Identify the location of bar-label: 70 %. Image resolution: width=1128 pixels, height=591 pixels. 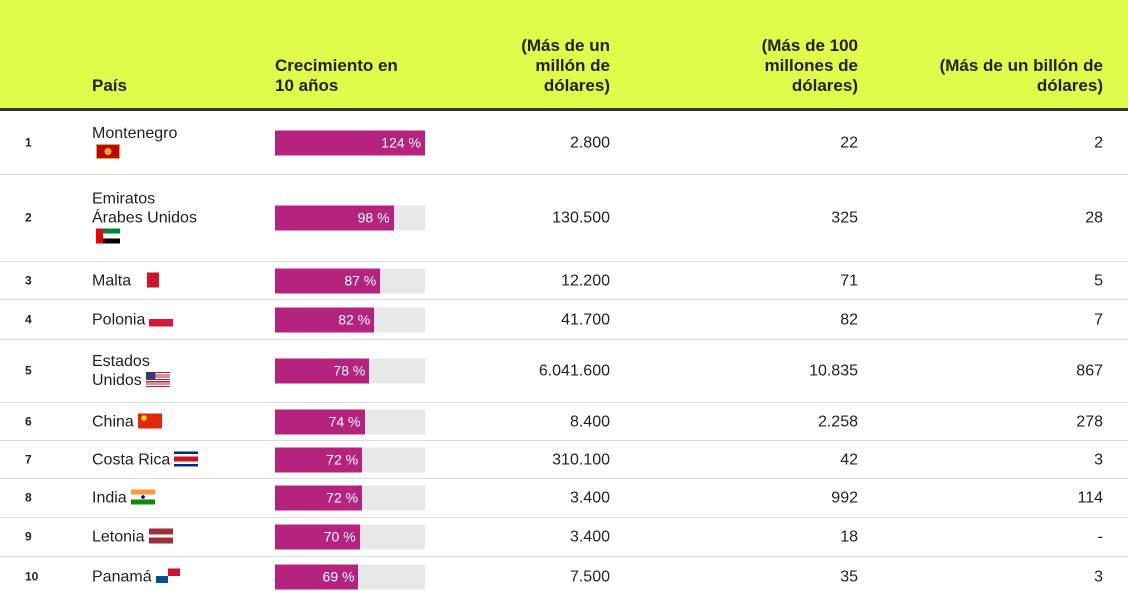
(339, 536).